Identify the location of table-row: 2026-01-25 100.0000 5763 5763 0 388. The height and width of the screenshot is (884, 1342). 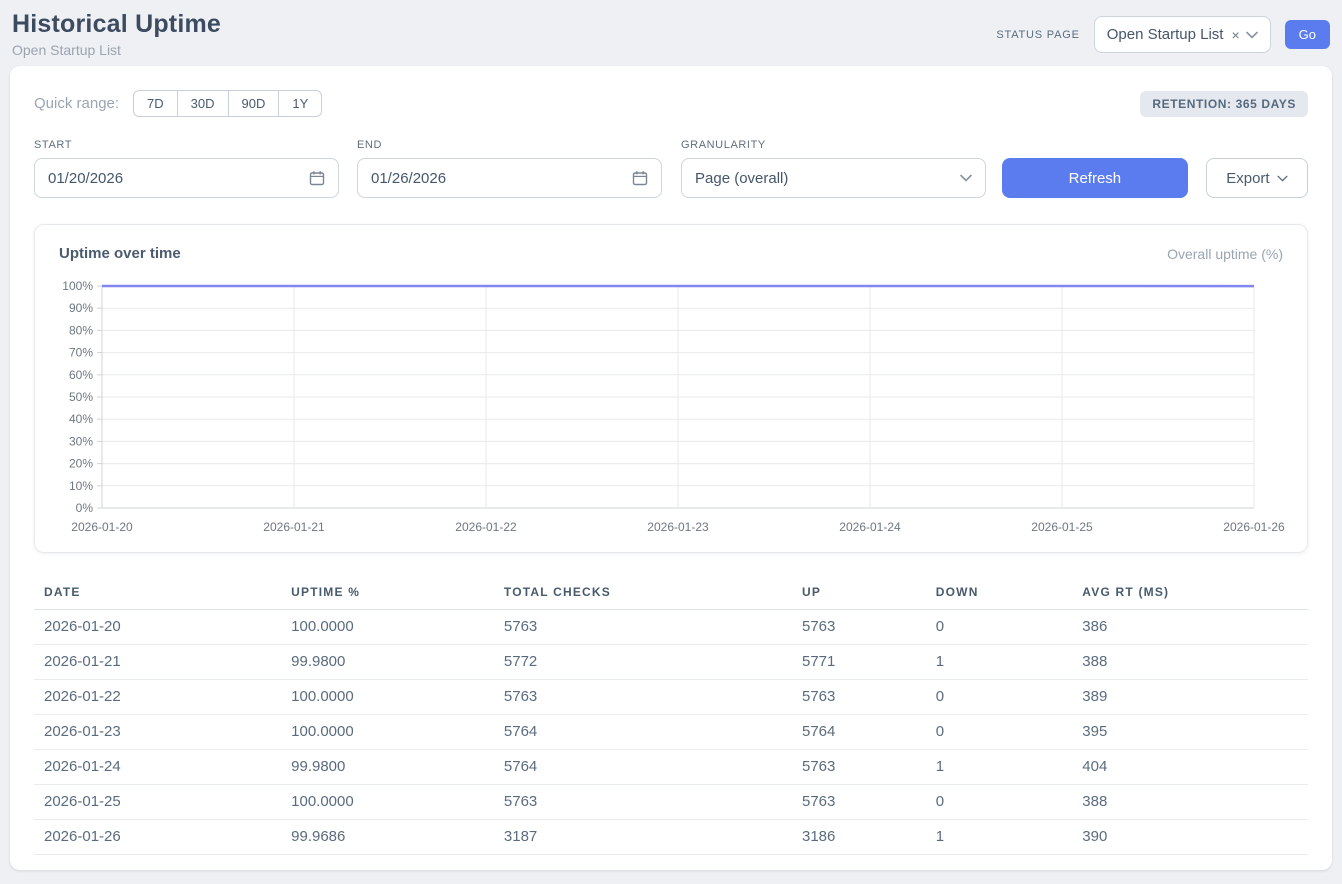
(671, 802).